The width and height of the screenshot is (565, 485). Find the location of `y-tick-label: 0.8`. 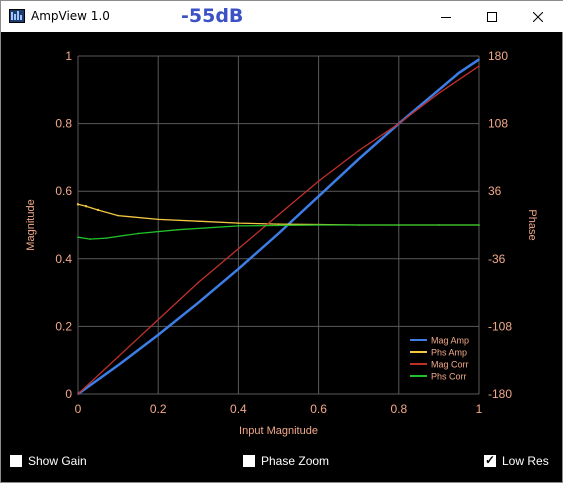

y-tick-label: 0.8 is located at coordinates (63, 124).